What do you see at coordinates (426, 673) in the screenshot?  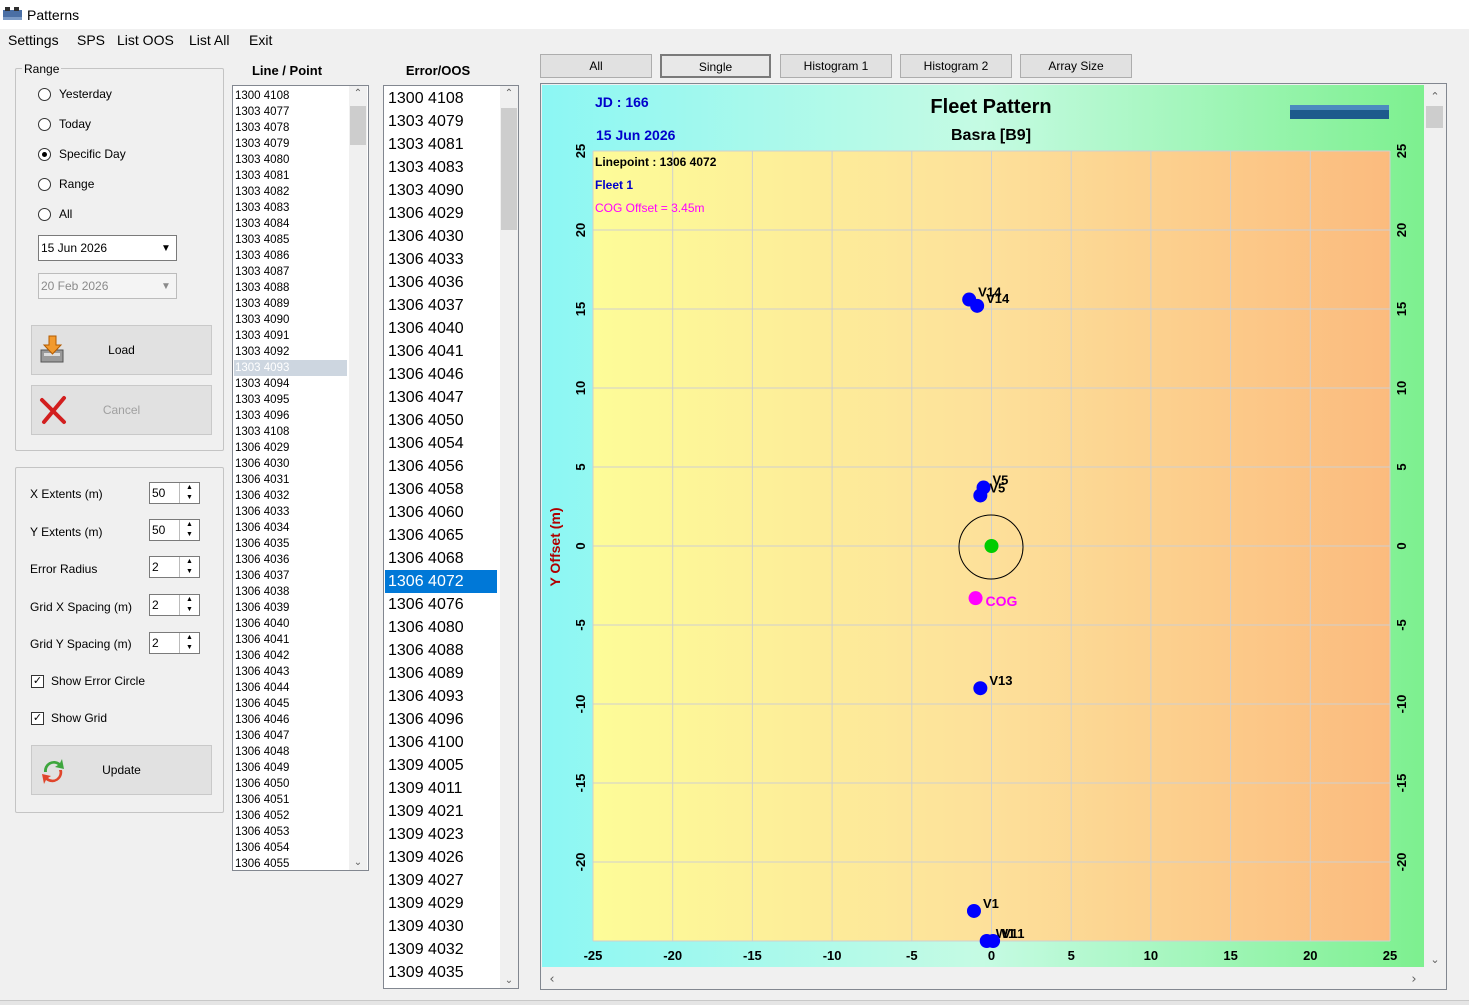 I see `error-oos-item: 1306 4089` at bounding box center [426, 673].